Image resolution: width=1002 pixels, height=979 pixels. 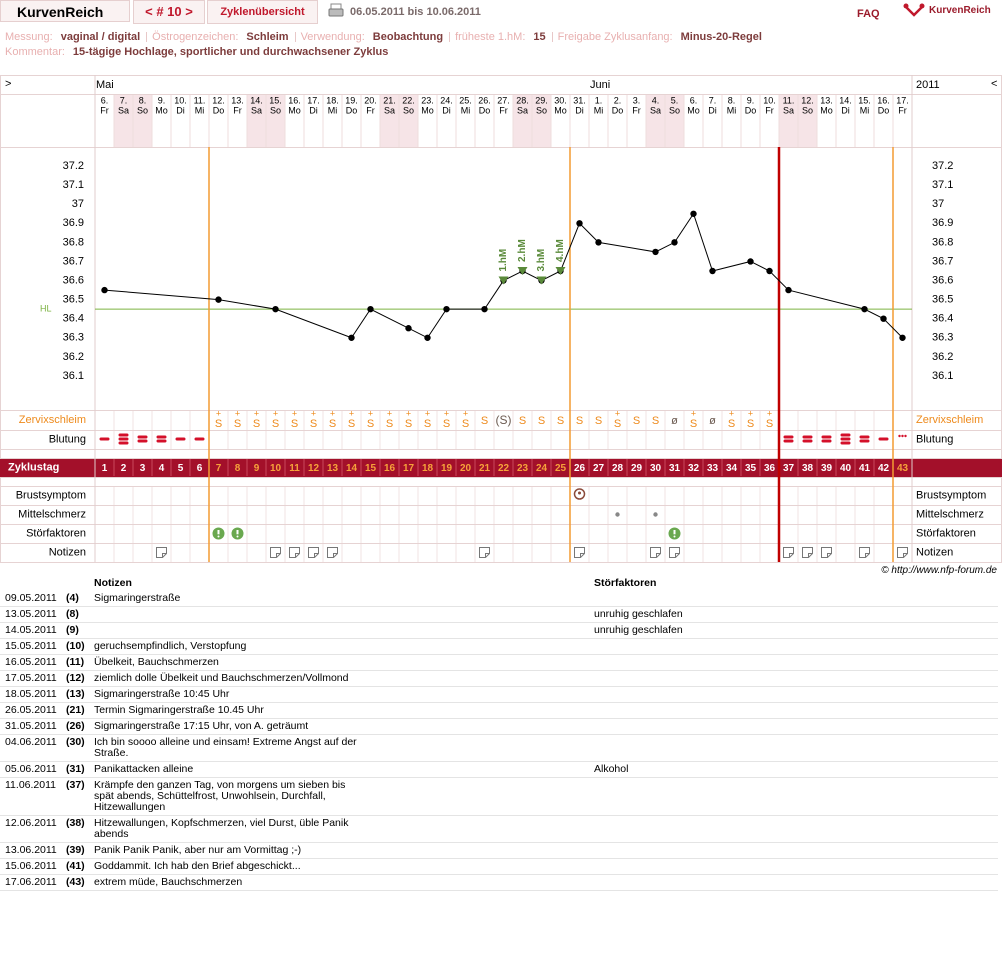 What do you see at coordinates (960, 10) in the screenshot?
I see `brand: KurvenReich` at bounding box center [960, 10].